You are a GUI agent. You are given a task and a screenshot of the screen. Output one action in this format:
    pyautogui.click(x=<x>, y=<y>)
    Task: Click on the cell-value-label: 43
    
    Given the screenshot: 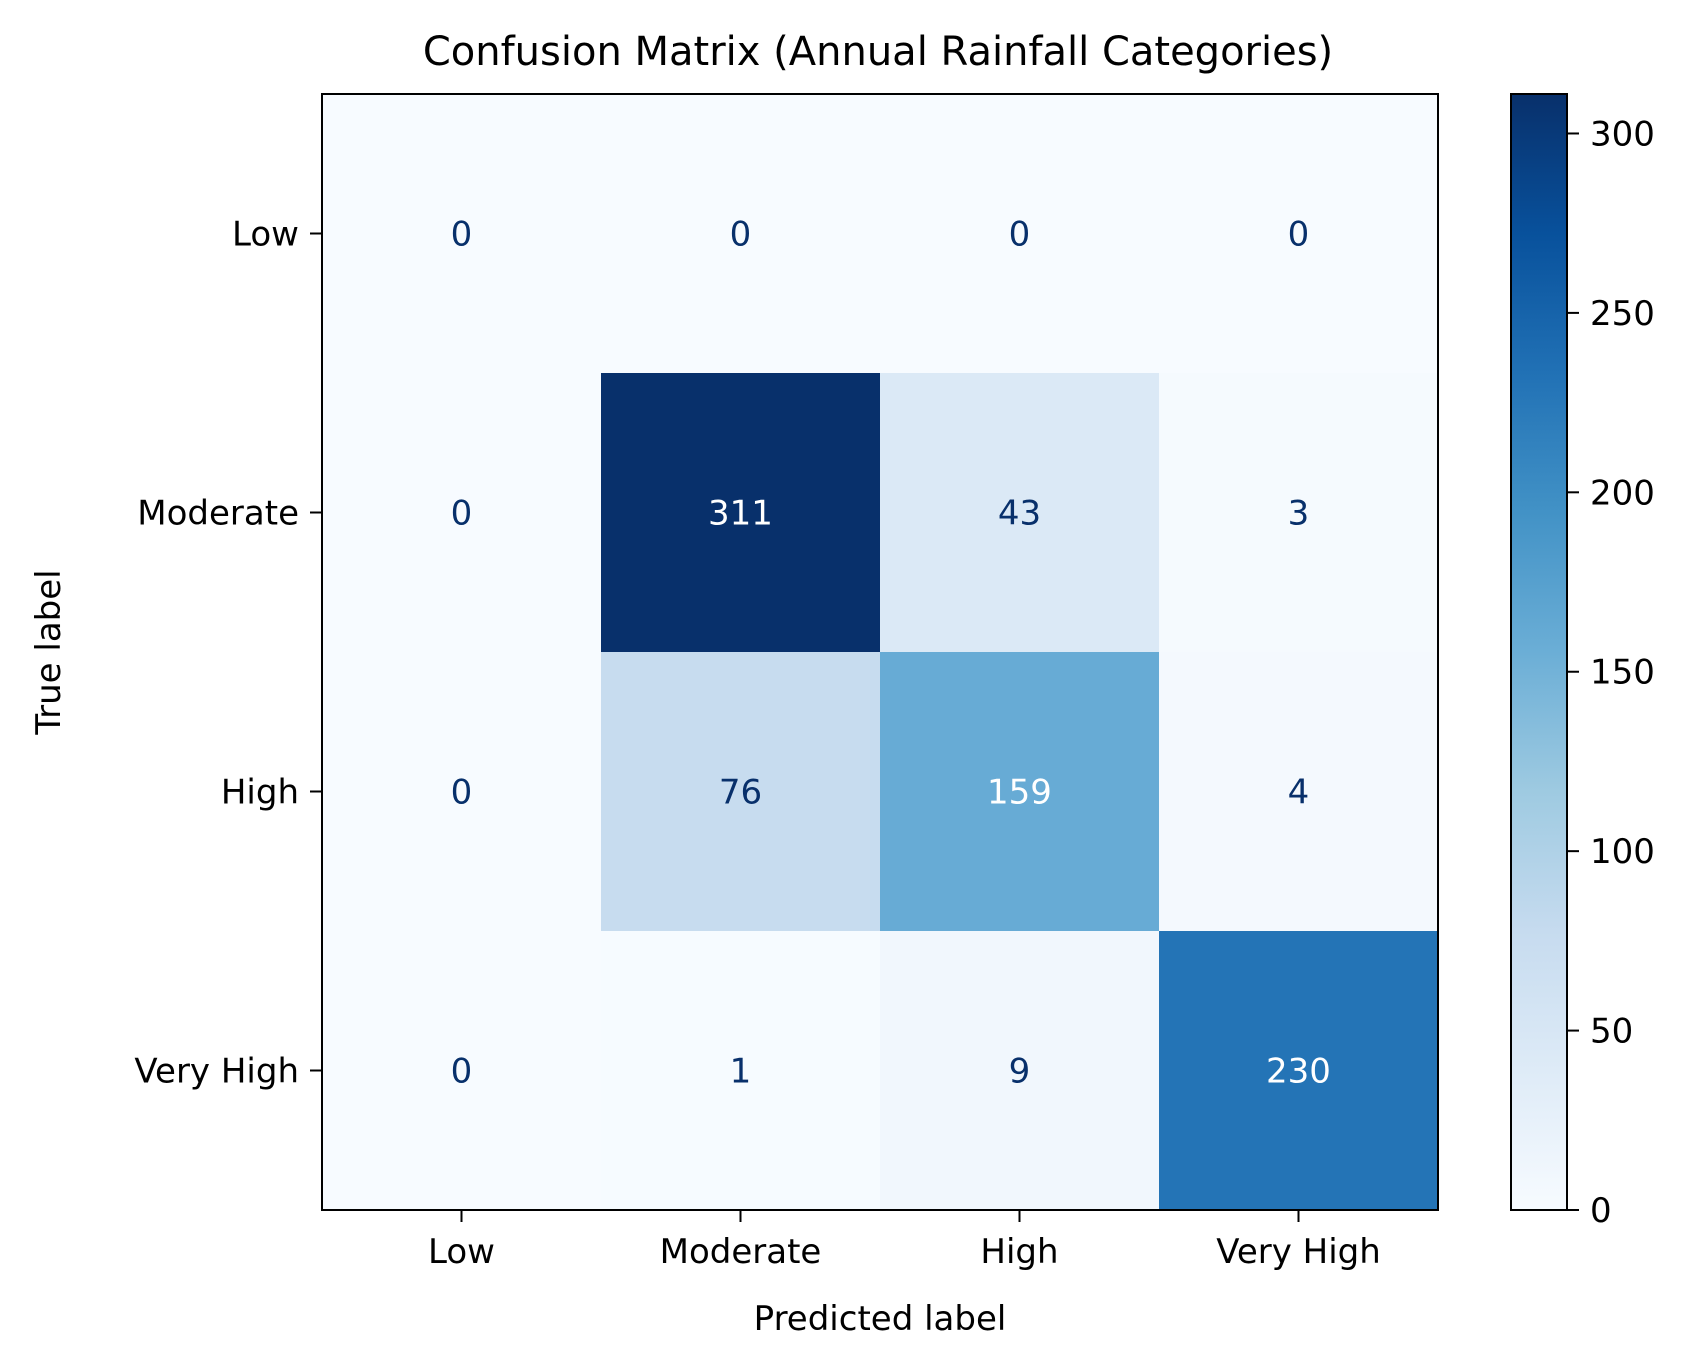 What is the action you would take?
    pyautogui.click(x=1019, y=514)
    